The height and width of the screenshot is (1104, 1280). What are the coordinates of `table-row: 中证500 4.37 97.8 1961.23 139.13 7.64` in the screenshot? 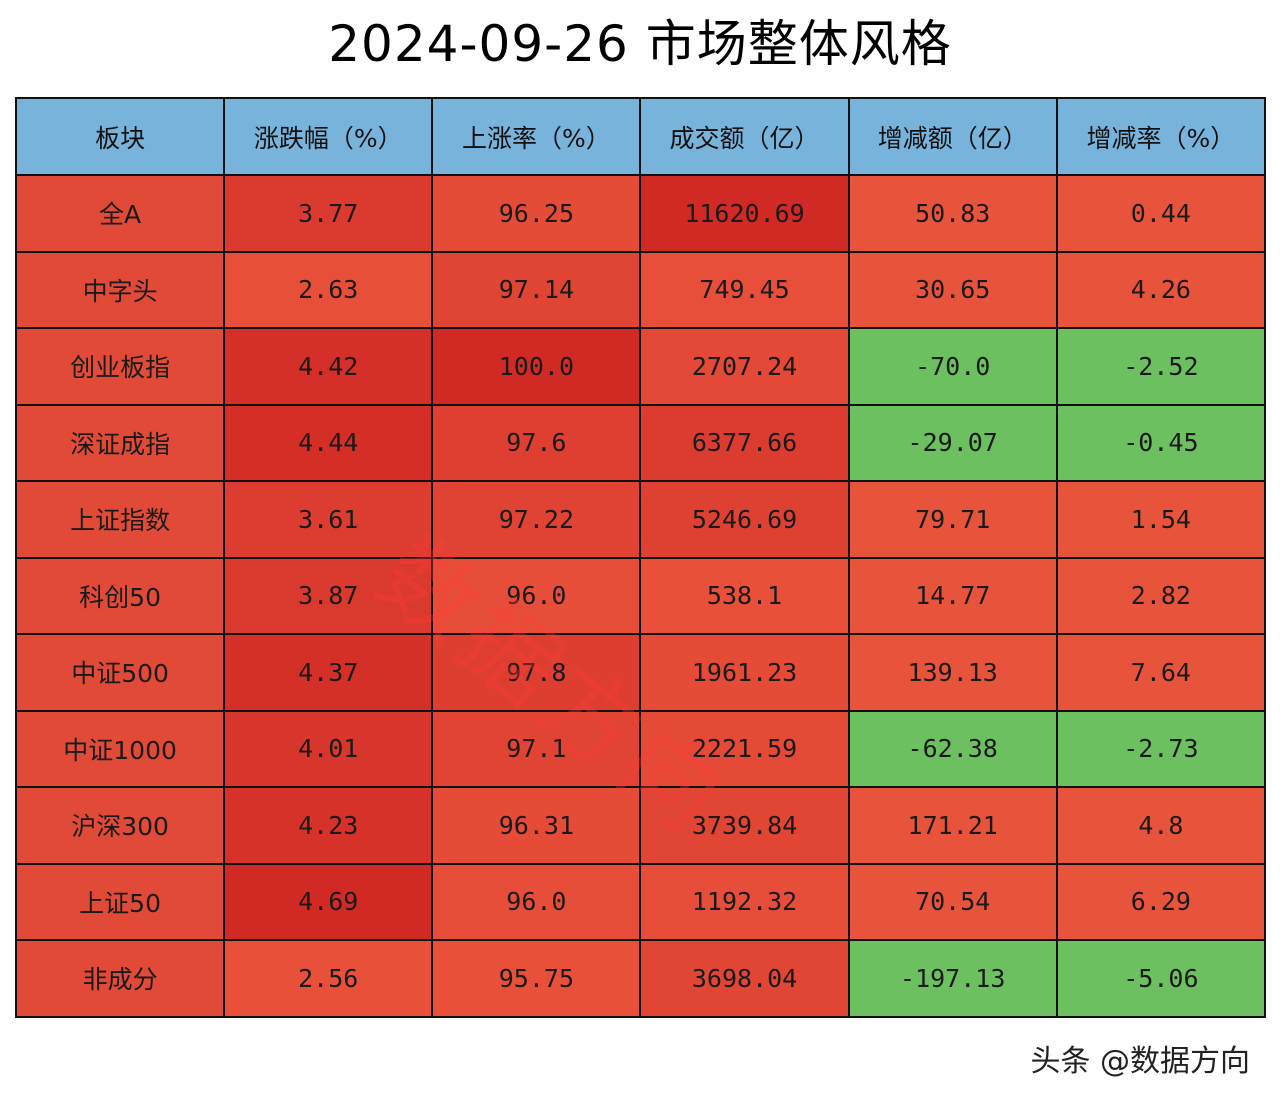 It's located at (640, 672).